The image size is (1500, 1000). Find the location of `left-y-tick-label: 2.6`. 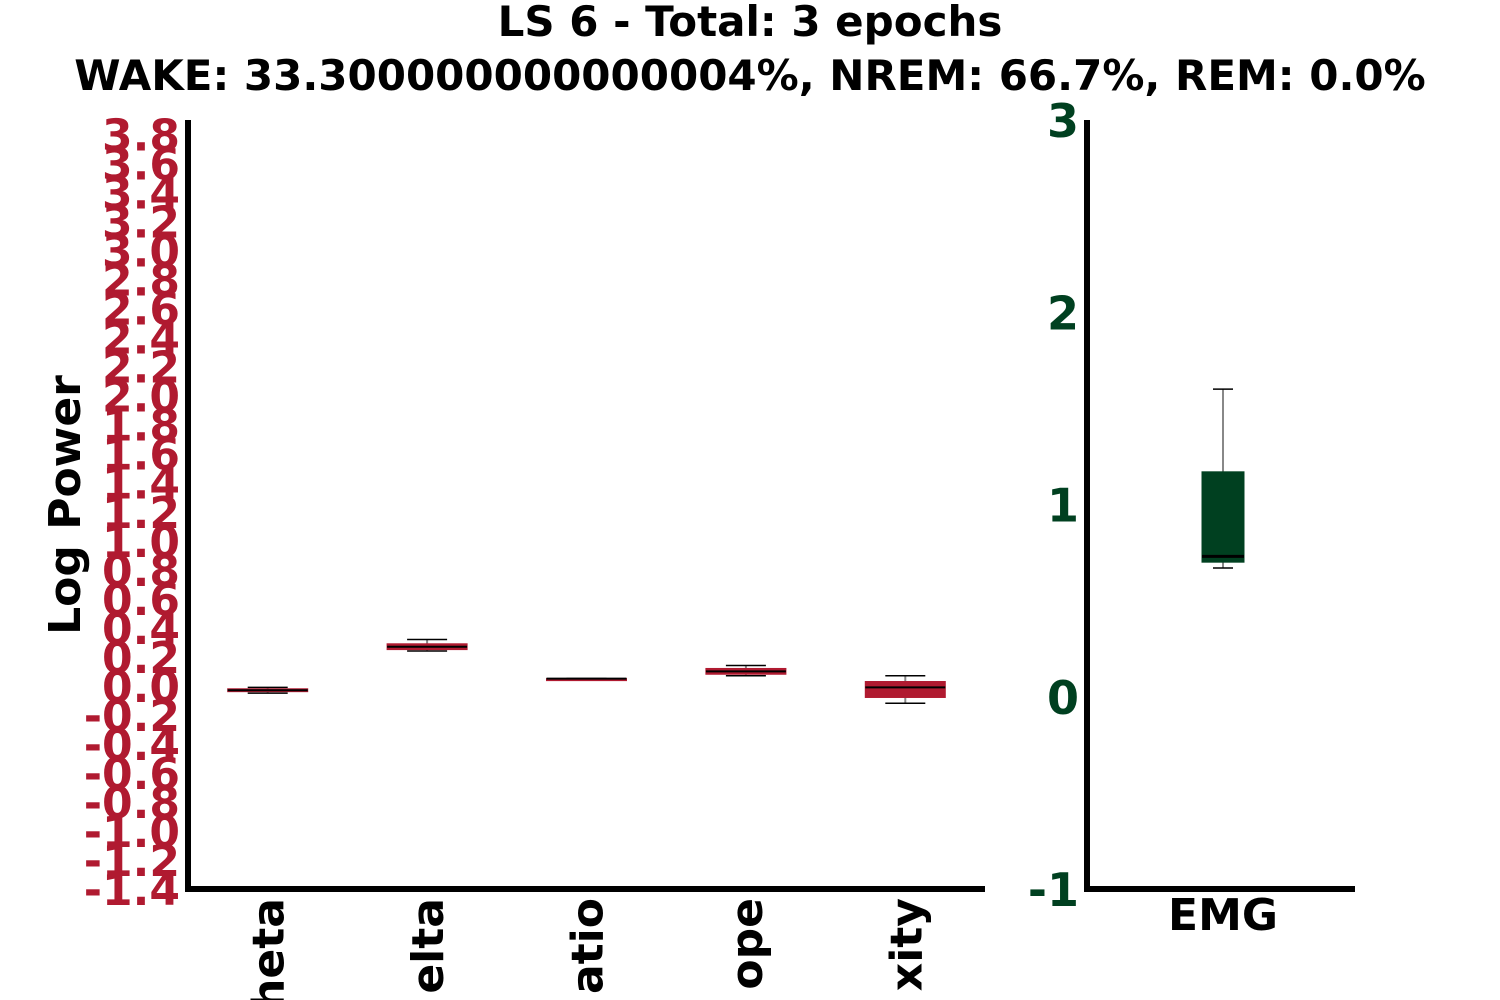

left-y-tick-label: 2.6 is located at coordinates (141, 310).